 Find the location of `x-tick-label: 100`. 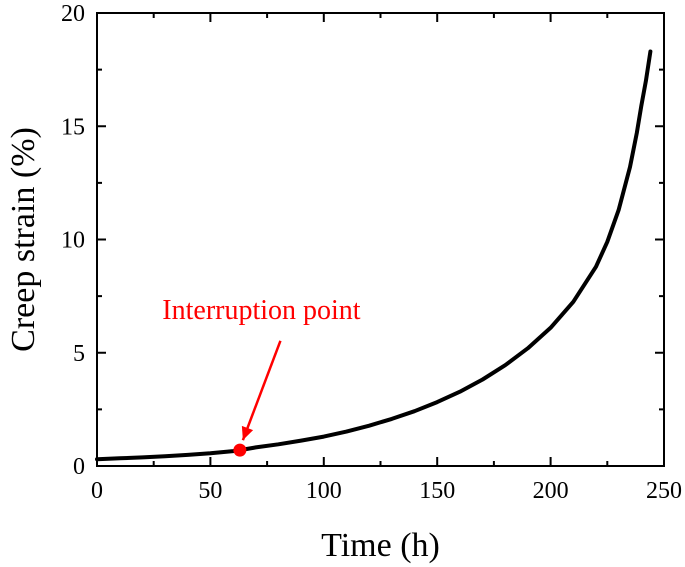

x-tick-label: 100 is located at coordinates (324, 491).